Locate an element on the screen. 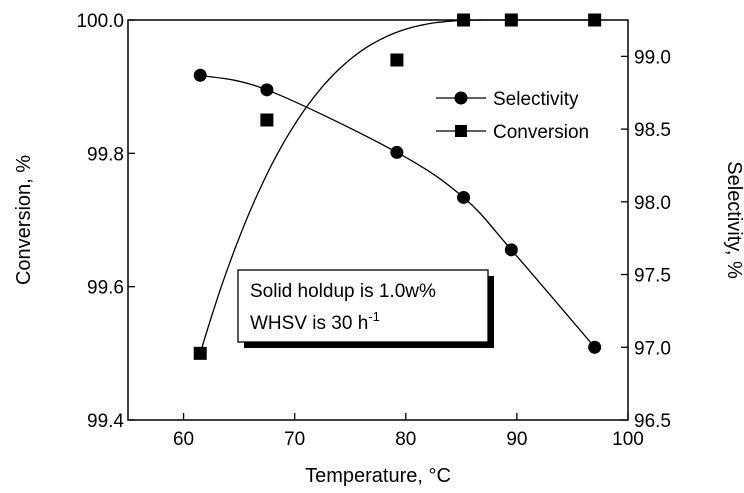 Image resolution: width=744 pixels, height=493 pixels. legend-conversion-label: Conversion is located at coordinates (541, 132).